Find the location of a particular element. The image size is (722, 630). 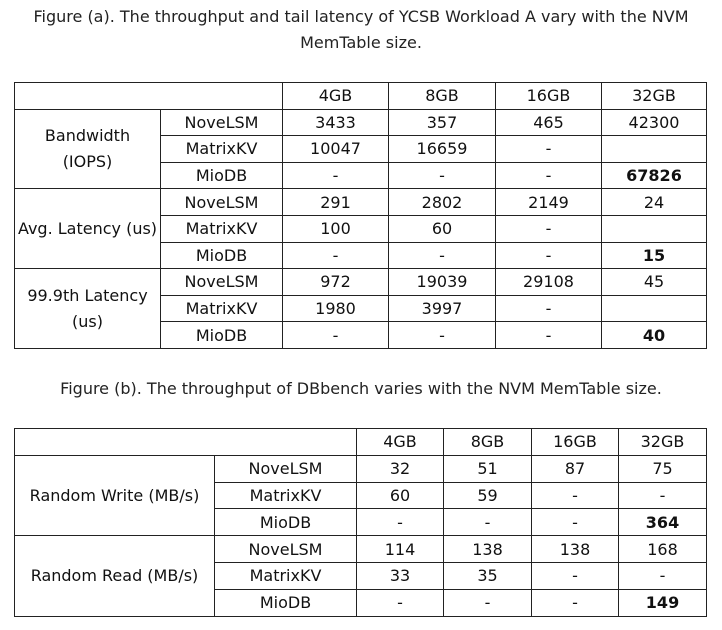

value-cell: 100 is located at coordinates (335, 228).